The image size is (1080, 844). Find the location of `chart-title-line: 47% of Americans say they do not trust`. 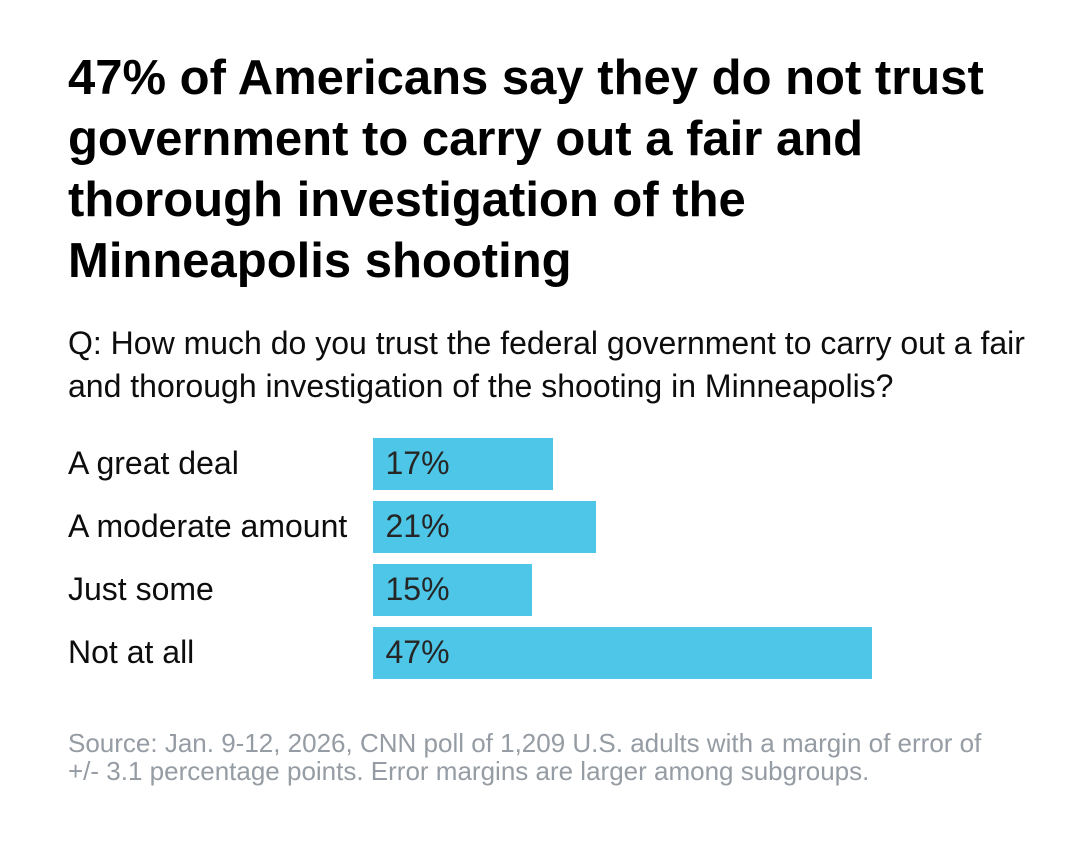

chart-title-line: 47% of Americans say they do not trust is located at coordinates (526, 77).